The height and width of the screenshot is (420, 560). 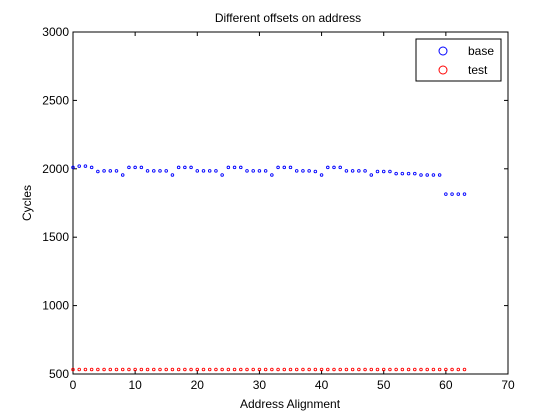 What do you see at coordinates (55, 169) in the screenshot?
I see `y-tick-label: 2000` at bounding box center [55, 169].